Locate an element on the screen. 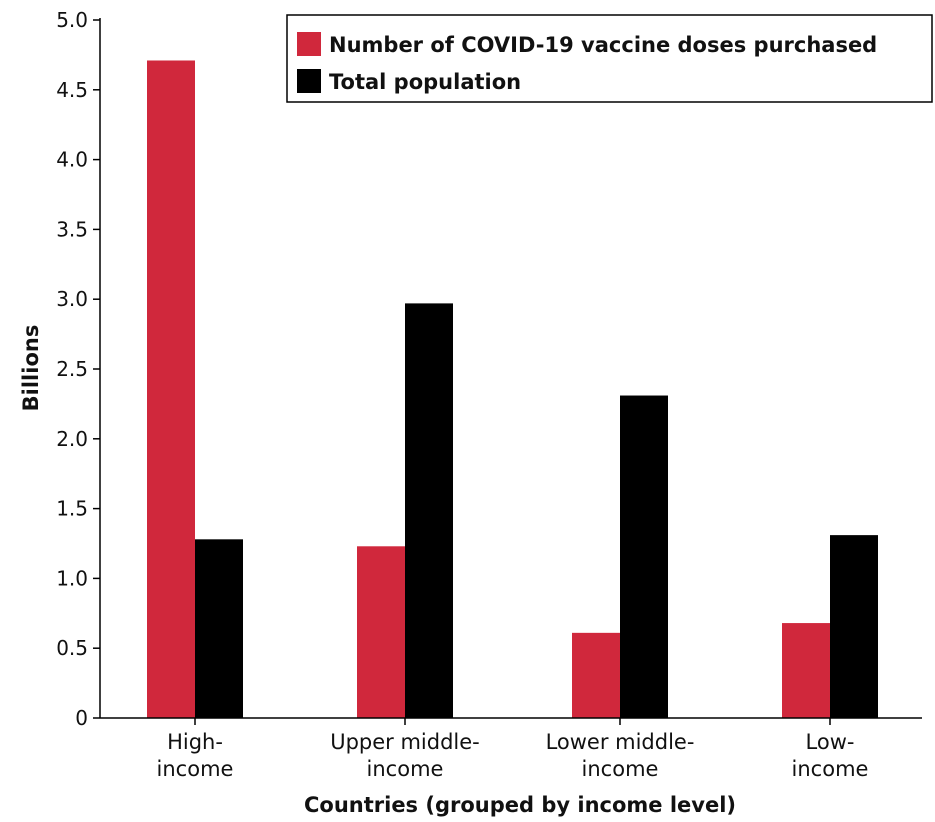 Image resolution: width=935 pixels, height=822 pixels. x-tick-label: Lower middle- is located at coordinates (620, 742).